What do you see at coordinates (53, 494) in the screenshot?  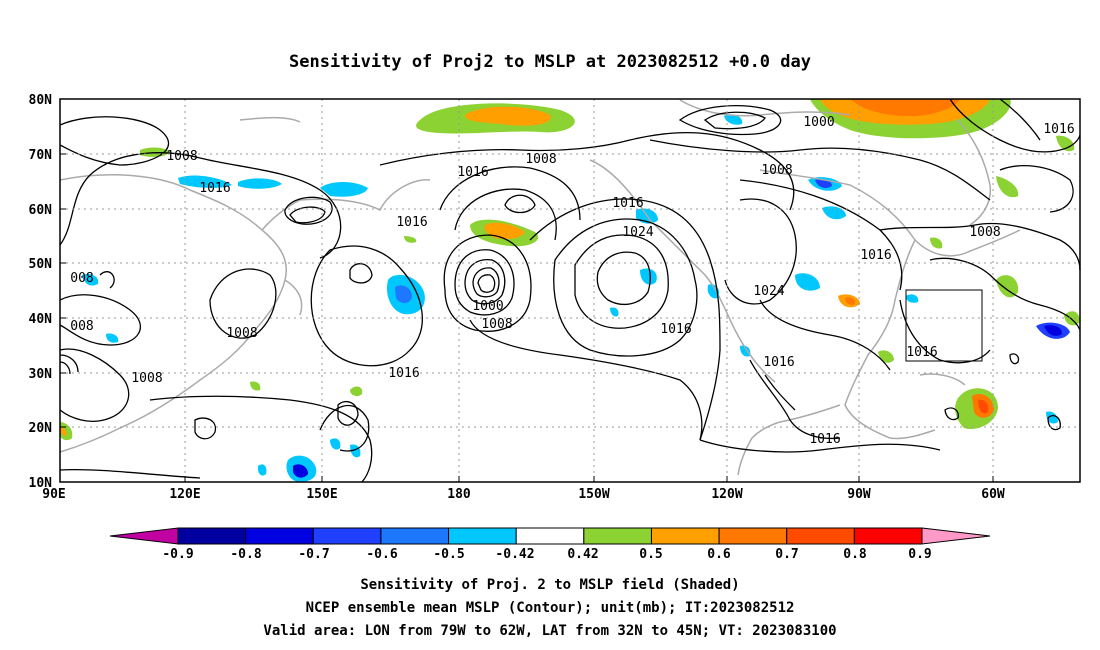 I see `lon-tick-label: 90E` at bounding box center [53, 494].